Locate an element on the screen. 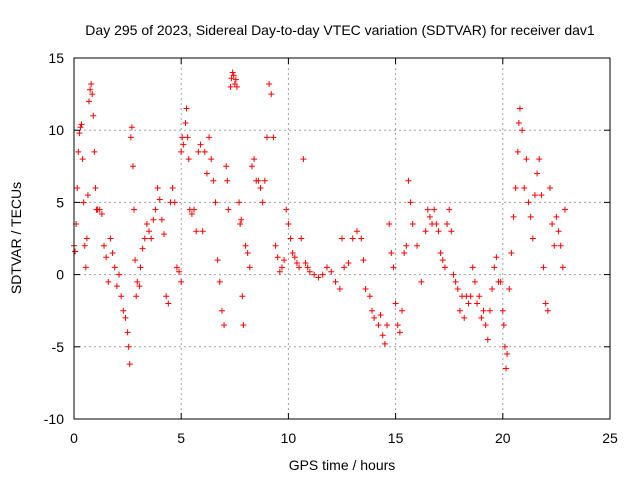  y-tick-label: -10 is located at coordinates (54, 419).